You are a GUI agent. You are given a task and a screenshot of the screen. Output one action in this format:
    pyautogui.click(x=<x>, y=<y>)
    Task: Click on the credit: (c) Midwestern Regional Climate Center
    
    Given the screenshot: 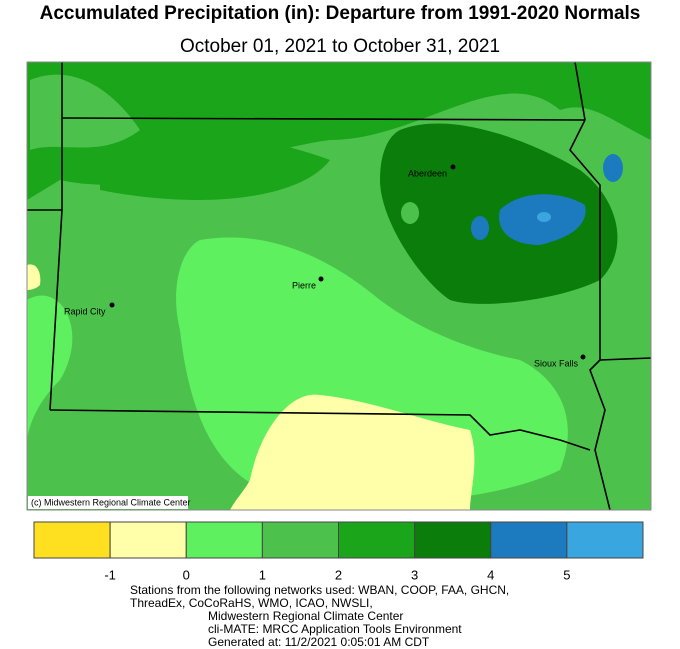 What is the action you would take?
    pyautogui.click(x=111, y=502)
    